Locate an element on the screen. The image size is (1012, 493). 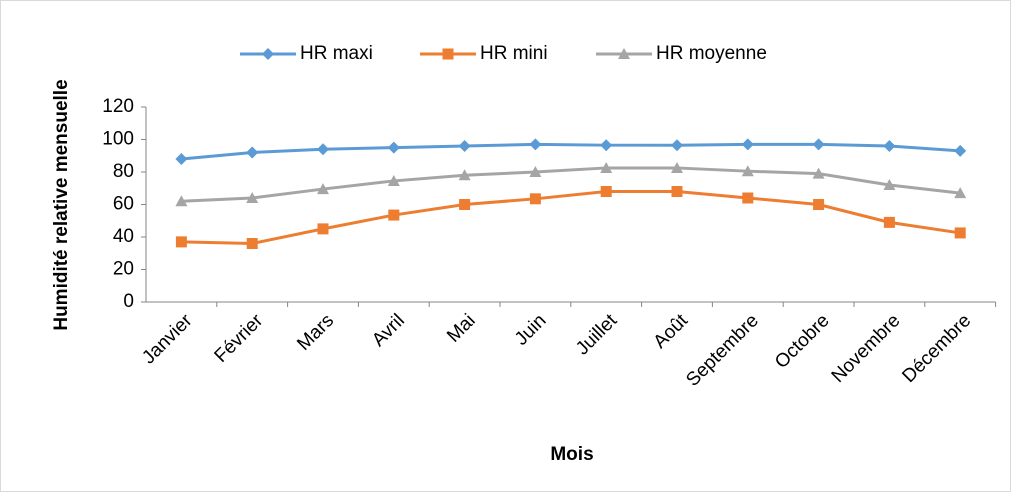
y-tick-label: 80 is located at coordinates (123, 171).